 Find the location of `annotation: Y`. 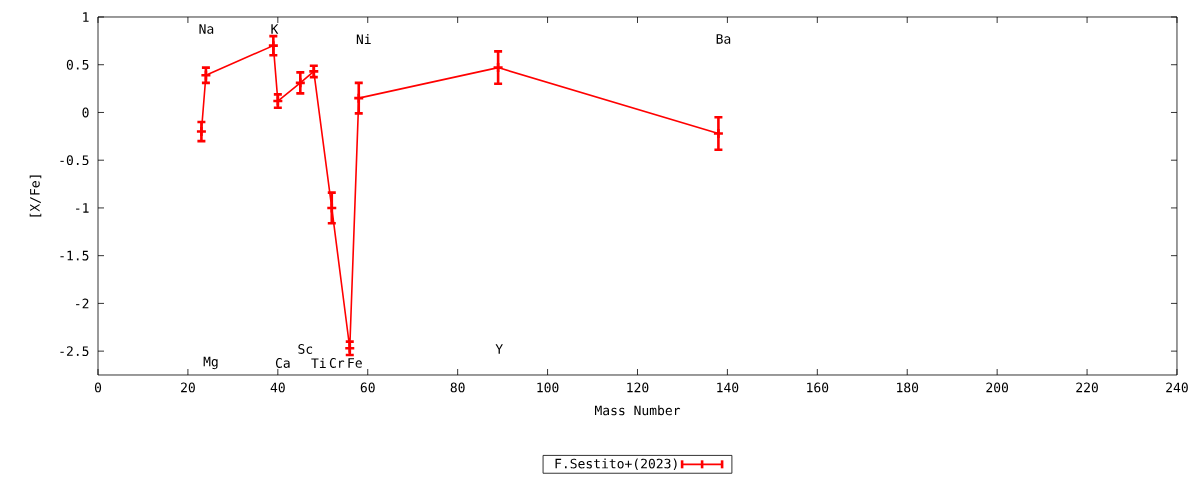

annotation: Y is located at coordinates (499, 349).